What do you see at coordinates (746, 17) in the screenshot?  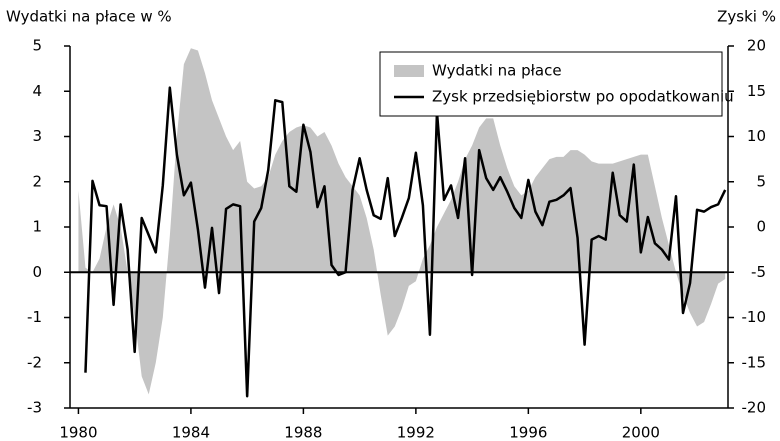 I see `y2-axis-title: Zyski %` at bounding box center [746, 17].